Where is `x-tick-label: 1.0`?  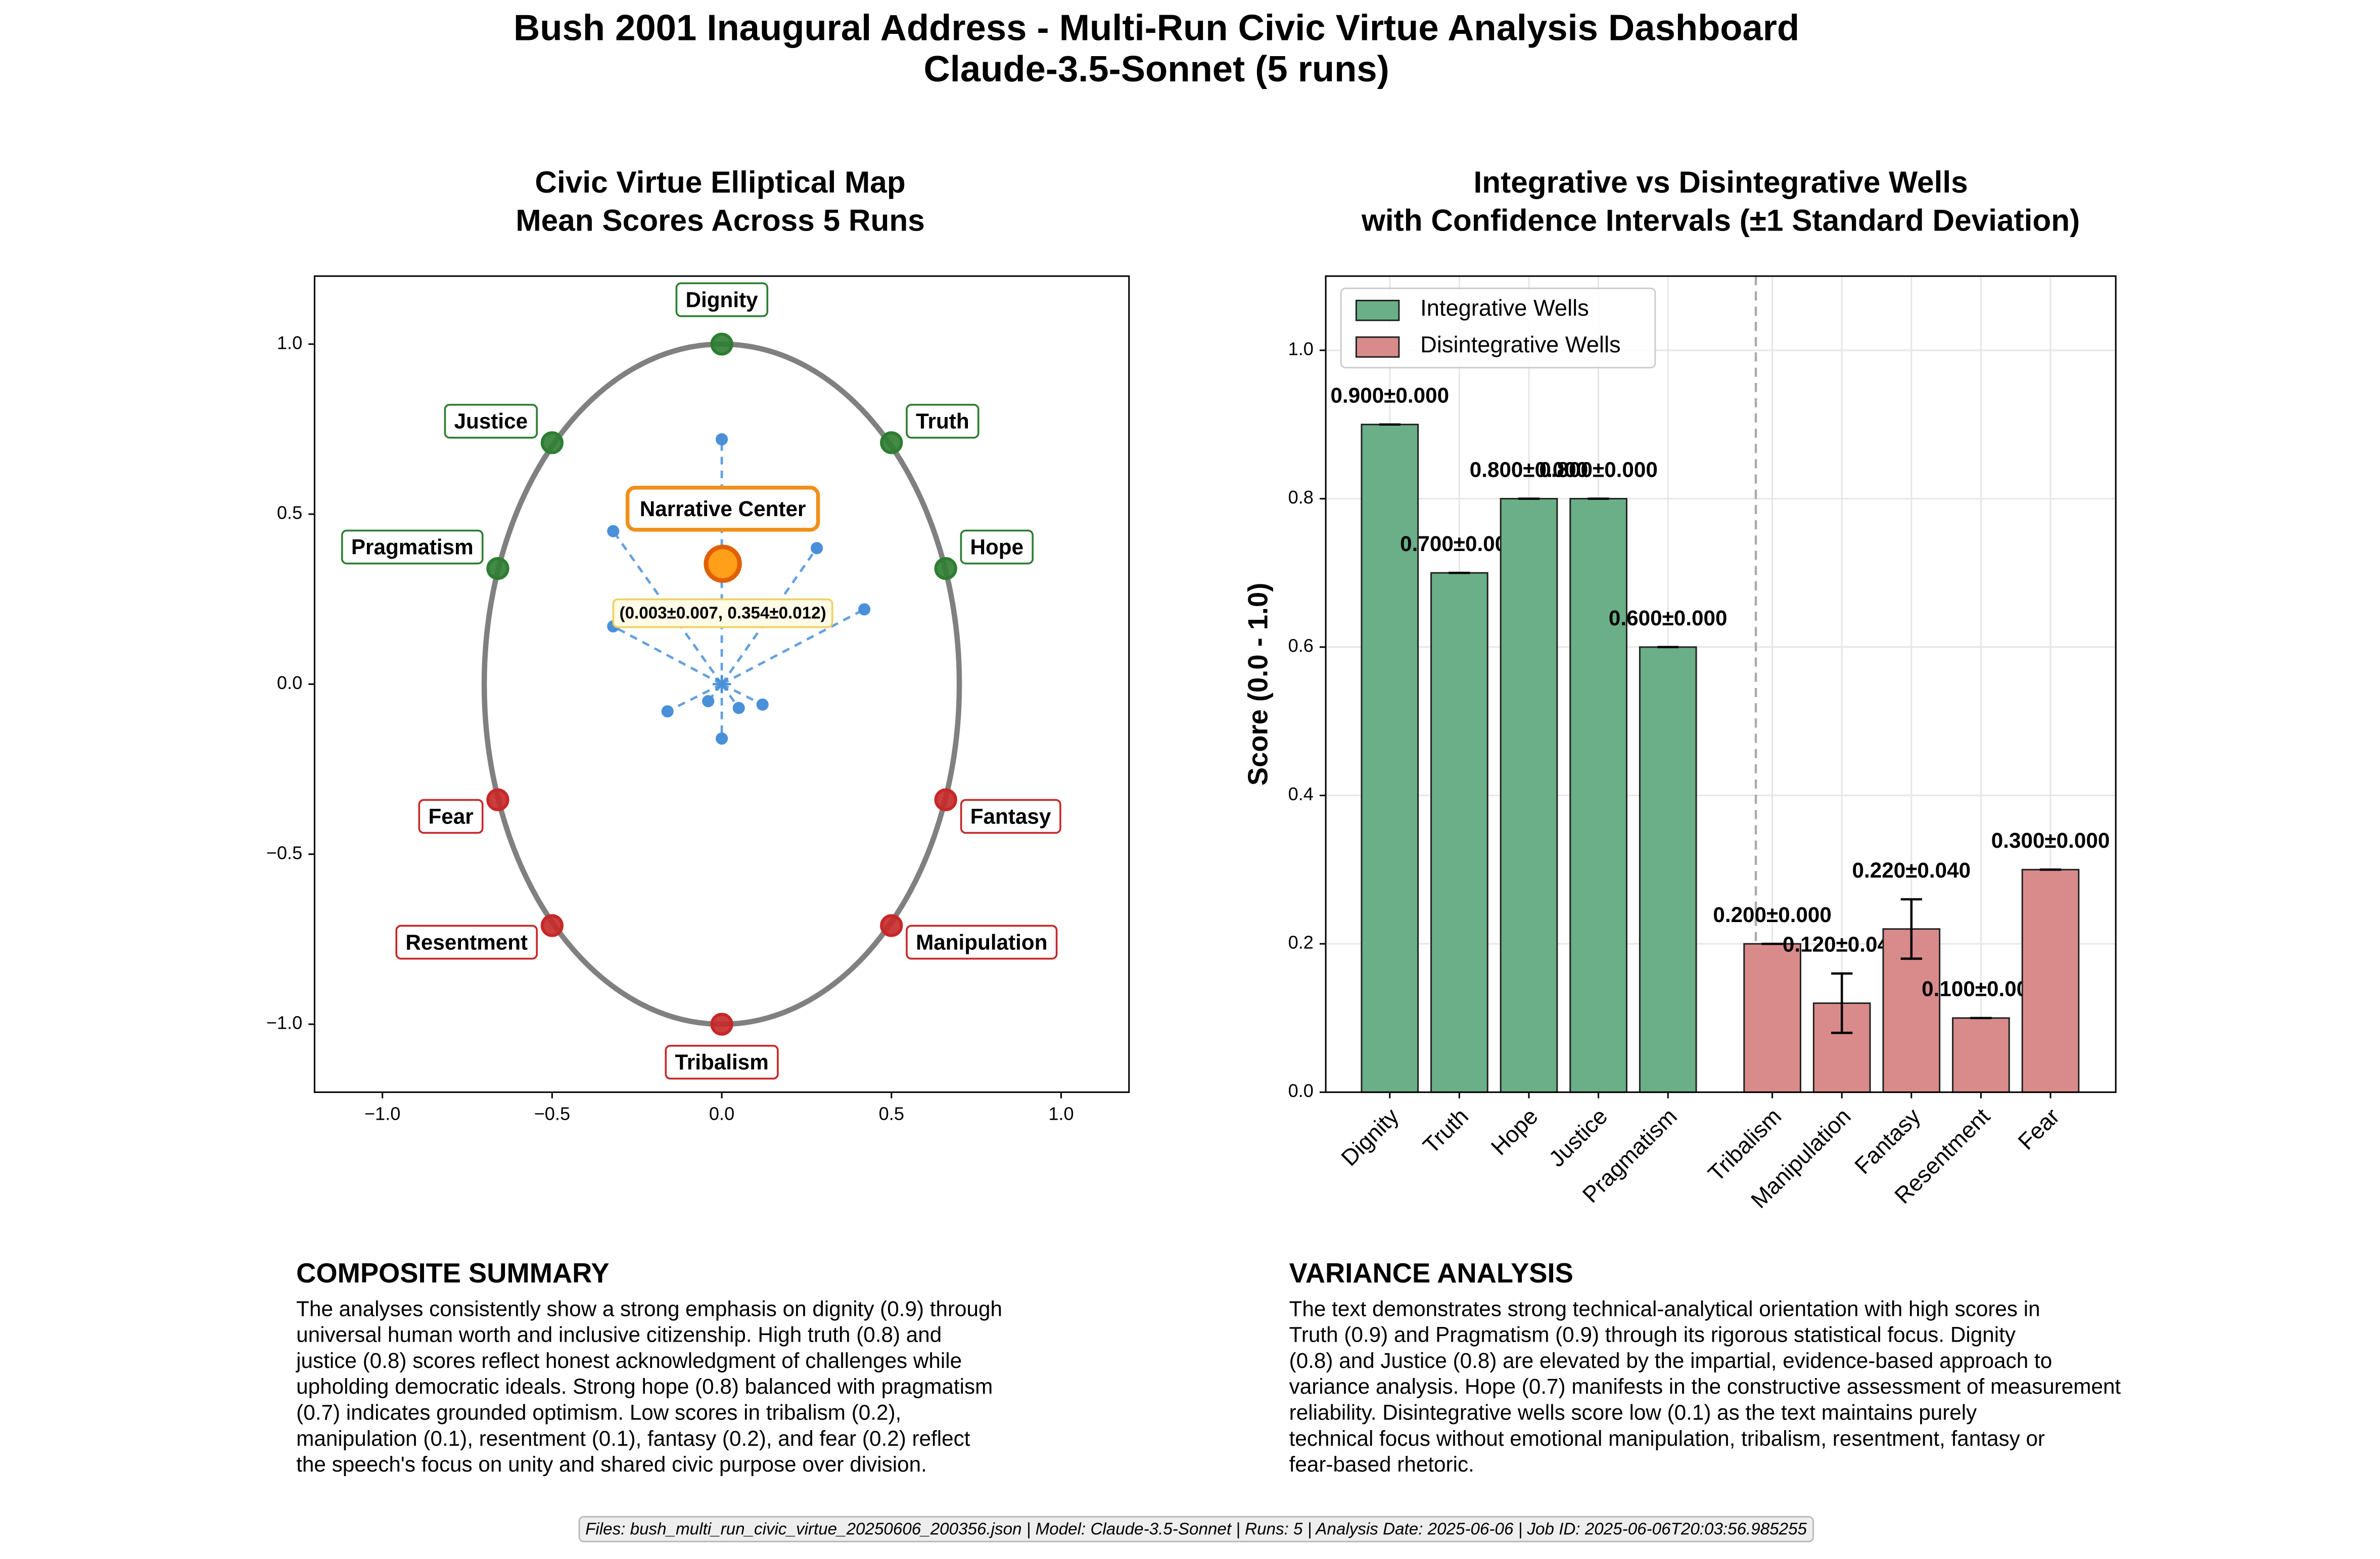
x-tick-label: 1.0 is located at coordinates (1061, 1113).